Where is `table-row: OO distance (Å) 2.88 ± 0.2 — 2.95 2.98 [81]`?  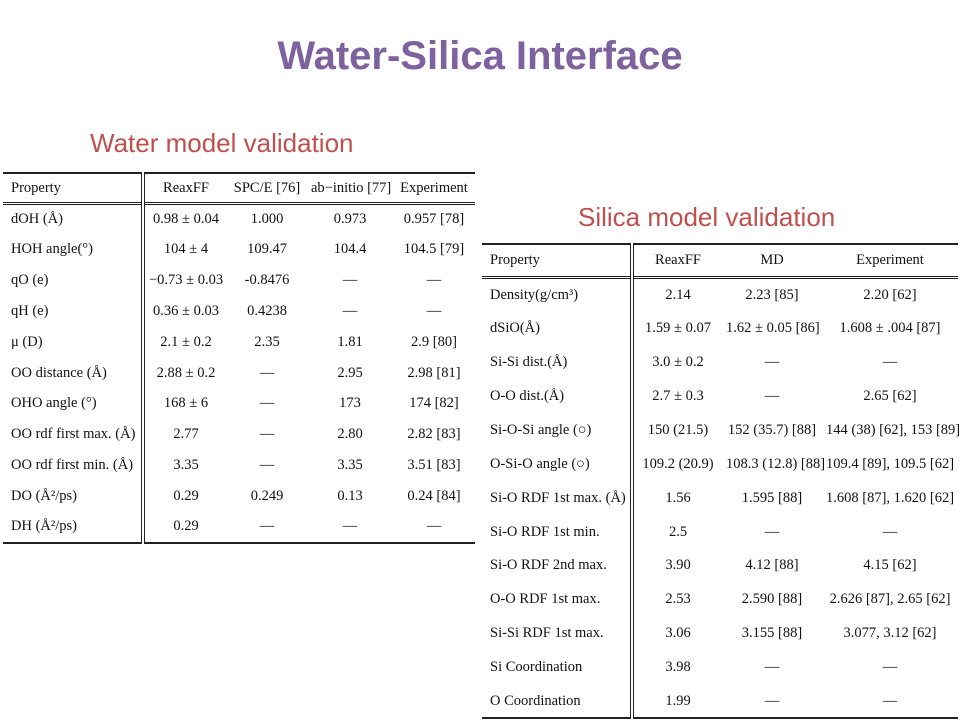
table-row: OO distance (Å) 2.88 ± 0.2 — 2.95 2.98 [81] is located at coordinates (239, 373).